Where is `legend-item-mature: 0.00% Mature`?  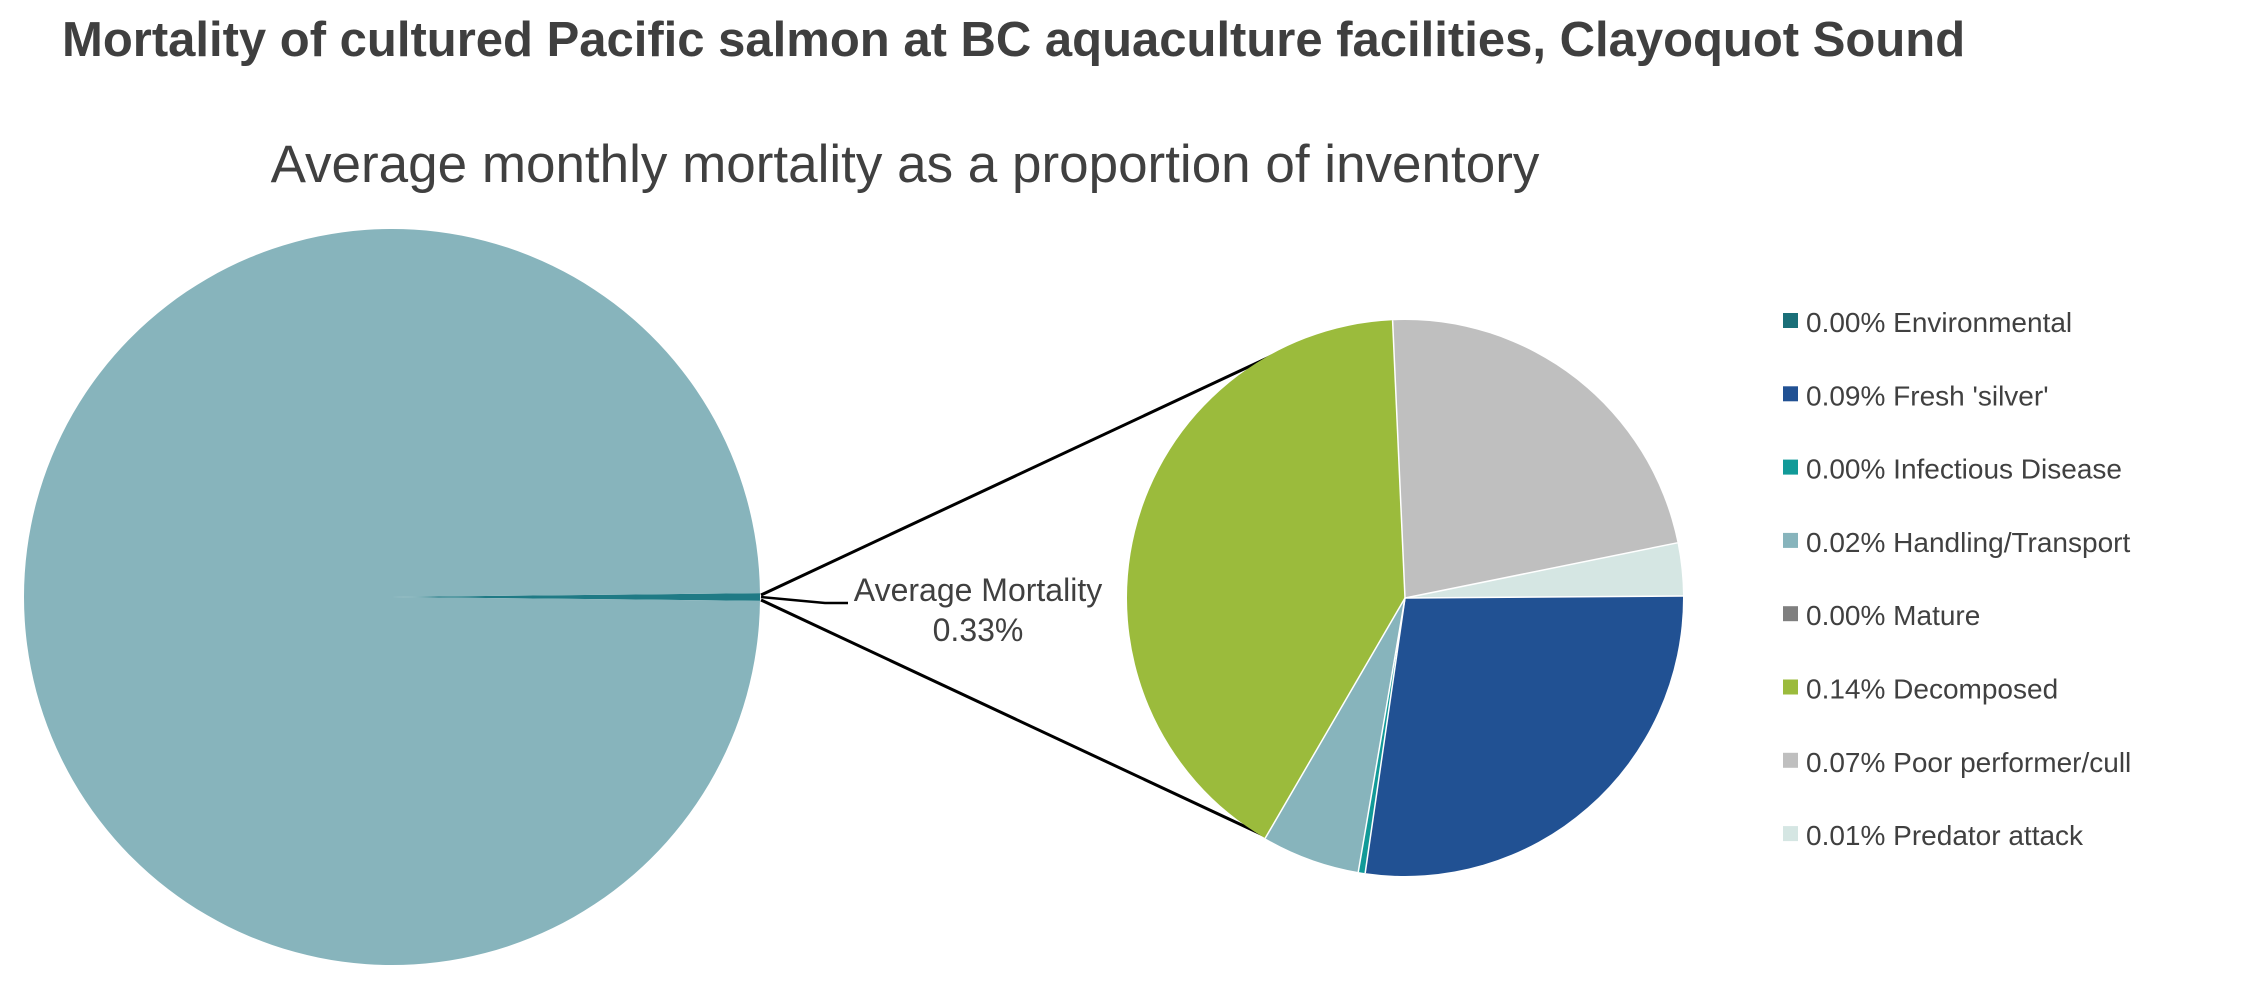
legend-item-mature: 0.00% Mature is located at coordinates (1881, 615).